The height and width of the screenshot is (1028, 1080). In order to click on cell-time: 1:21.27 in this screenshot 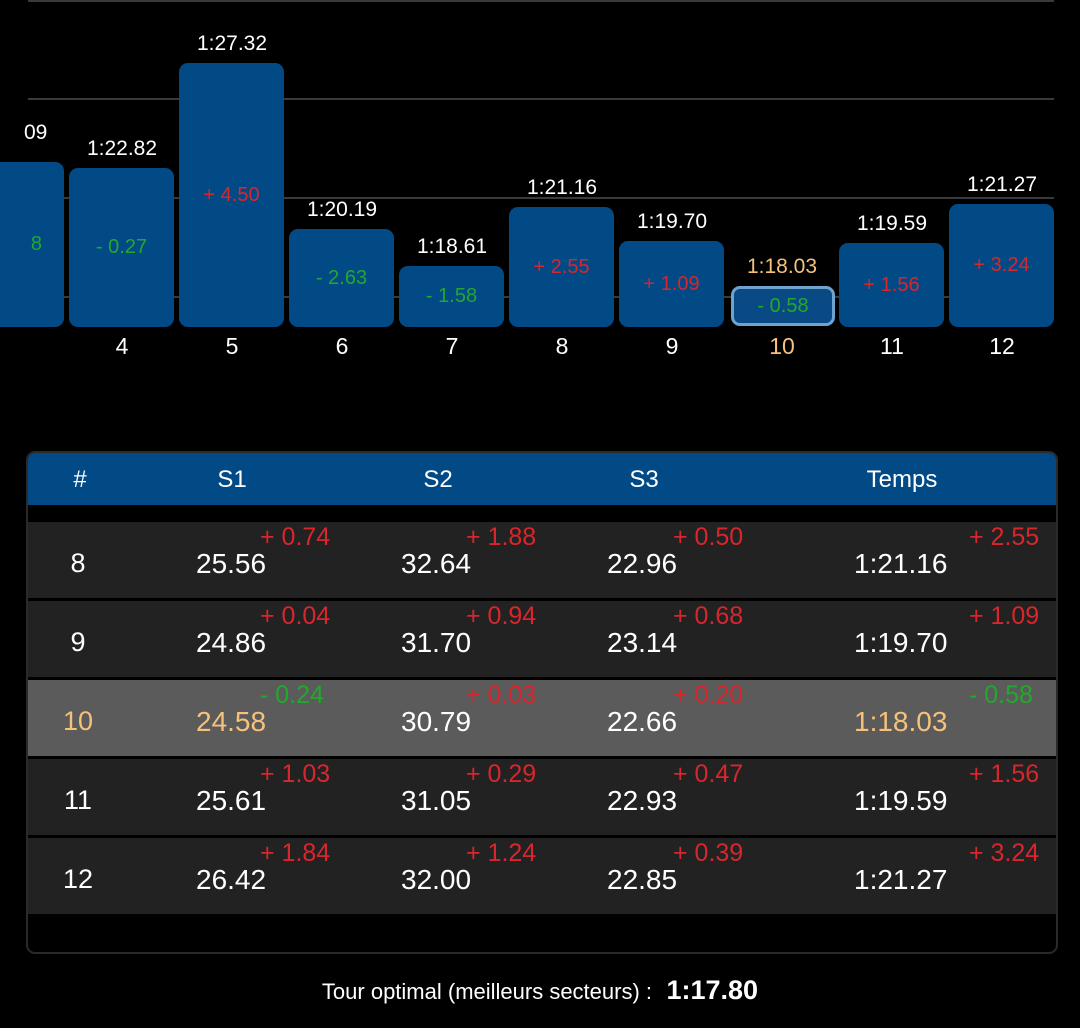, I will do `click(901, 879)`.